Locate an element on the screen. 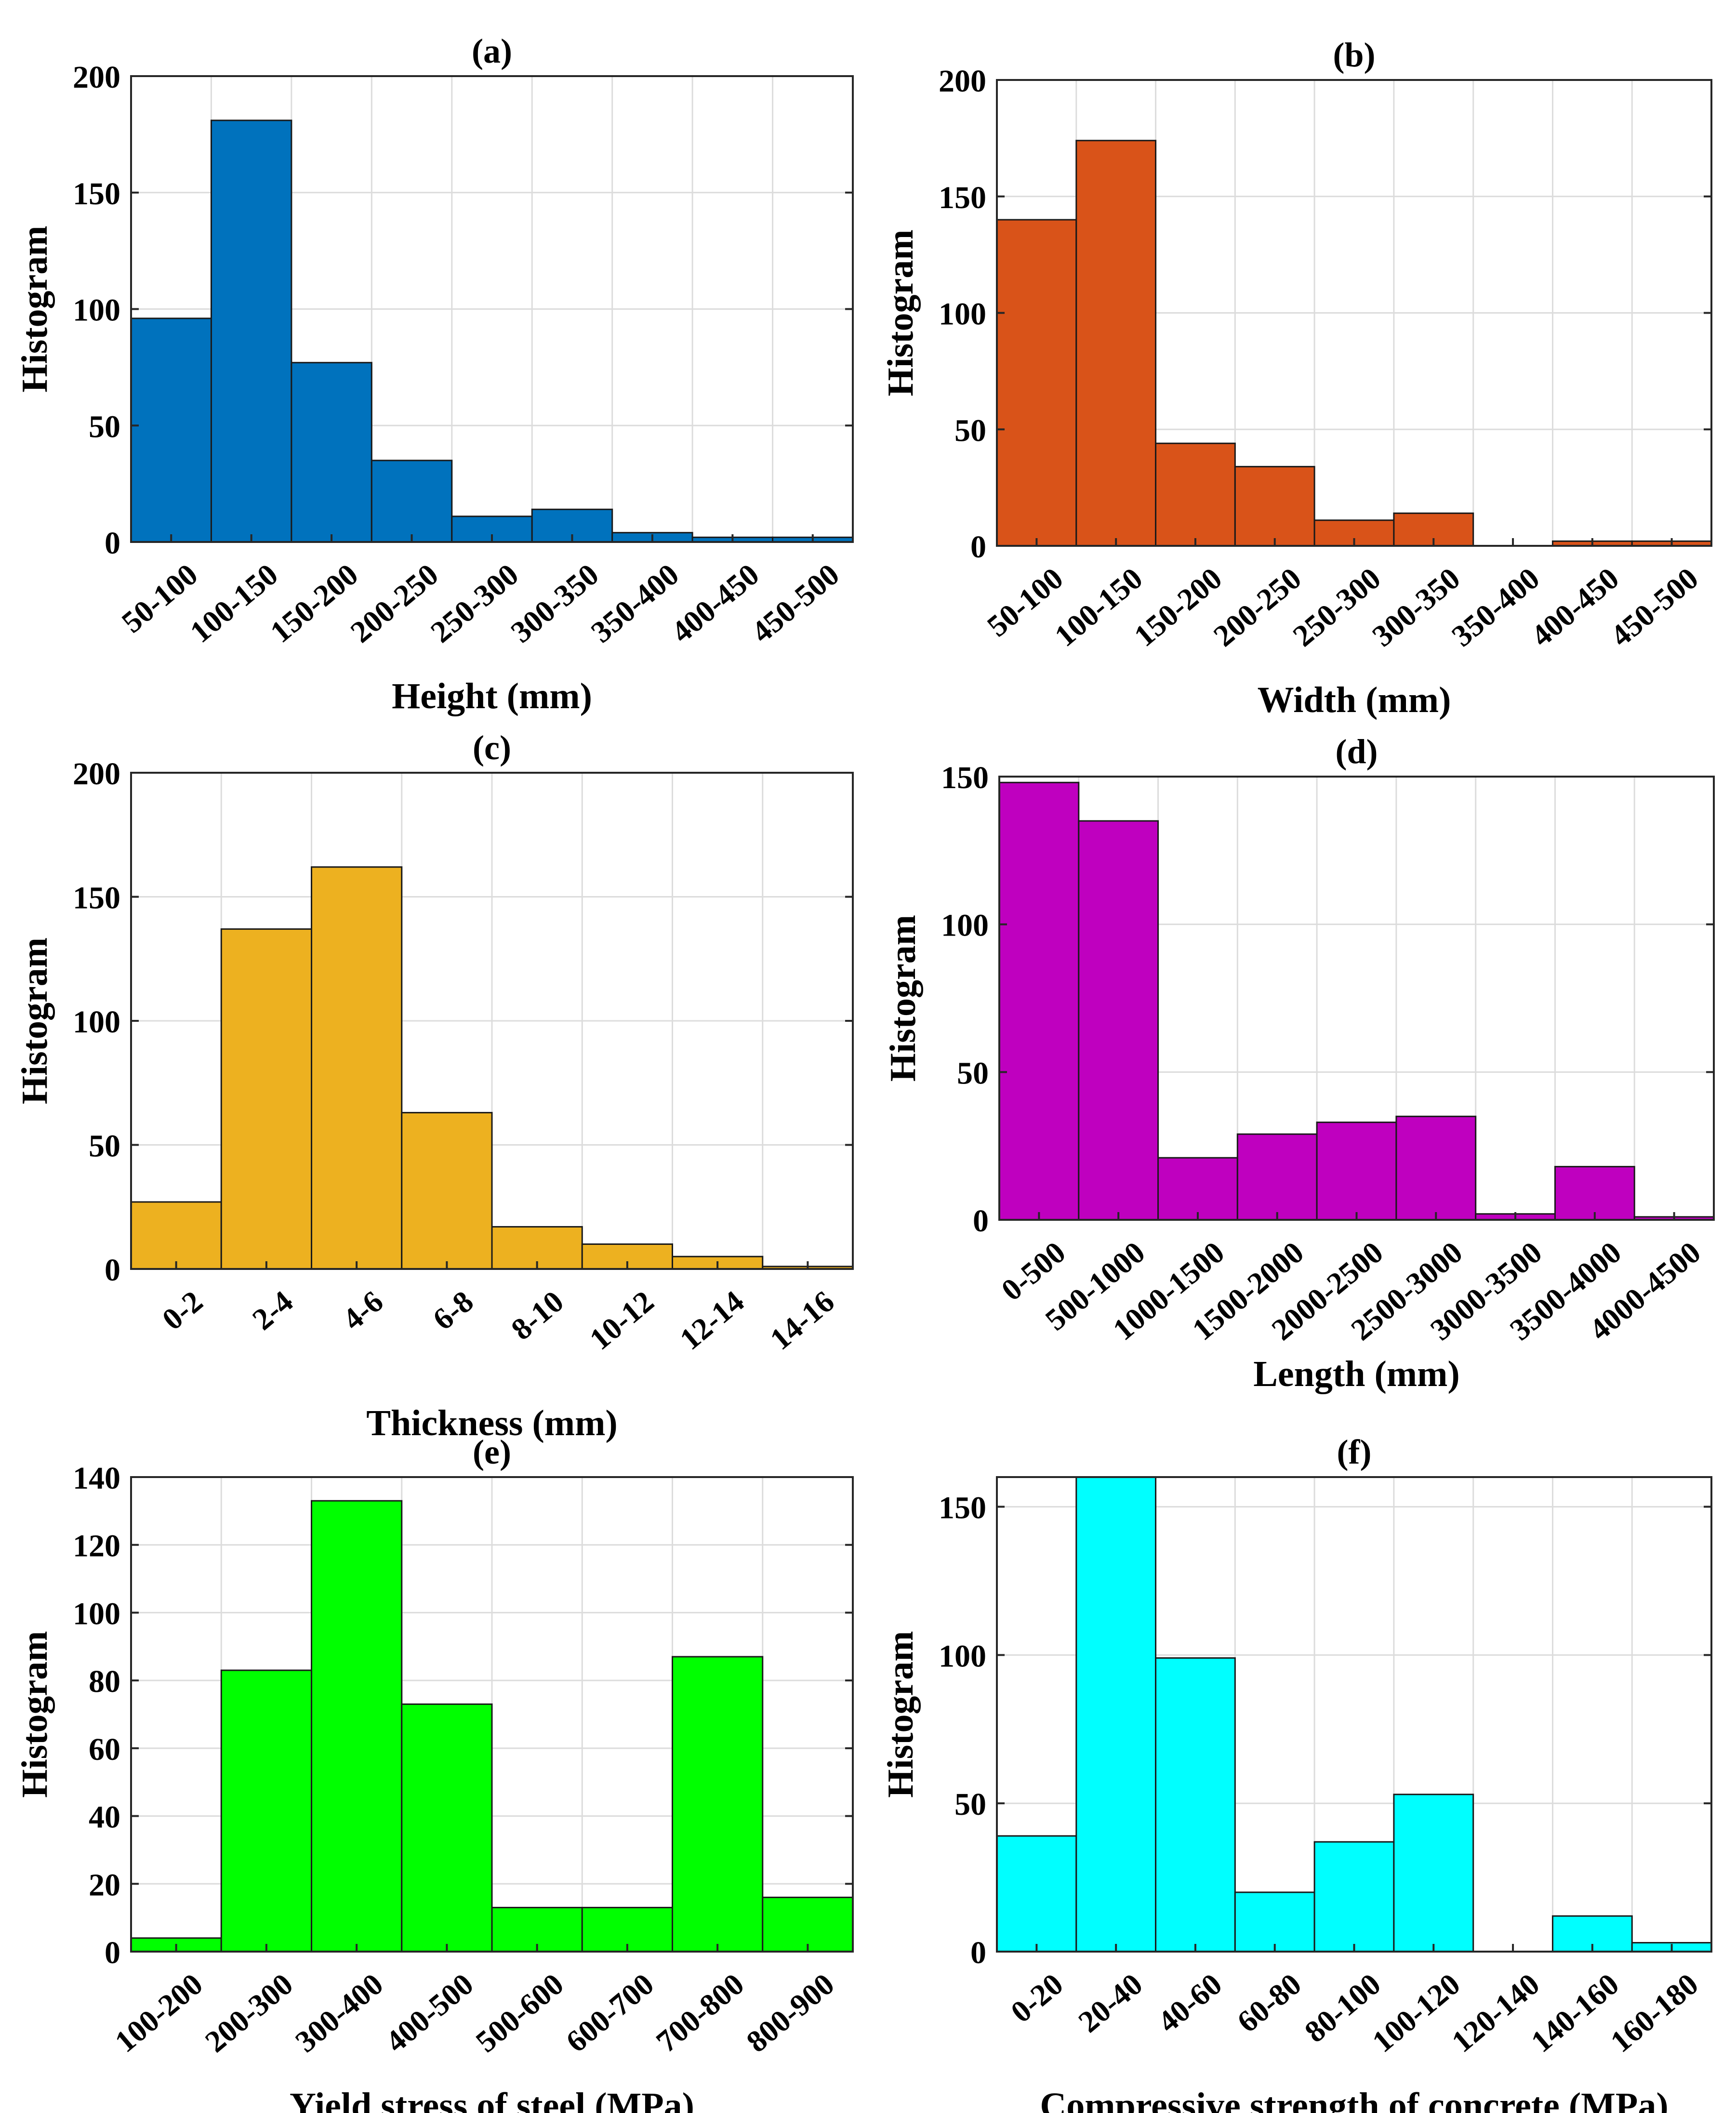 This screenshot has width=1736, height=2113. chart-title: (f) is located at coordinates (1354, 1452).